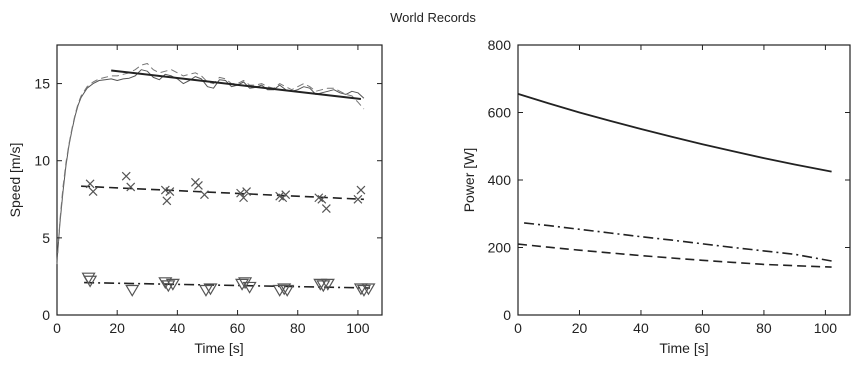 This screenshot has height=365, width=865. I want to click on speed-y-tick-label: 10, so click(42, 161).